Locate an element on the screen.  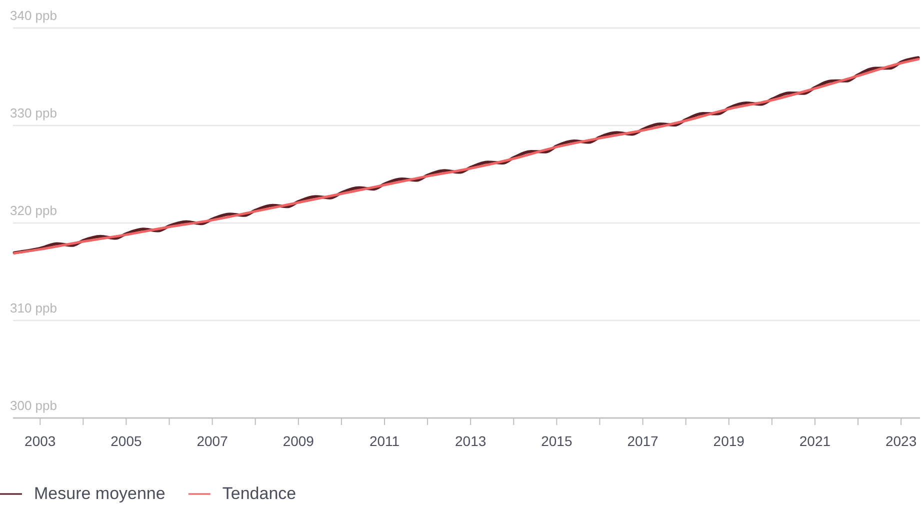
x-tick-label: 2005 is located at coordinates (126, 441).